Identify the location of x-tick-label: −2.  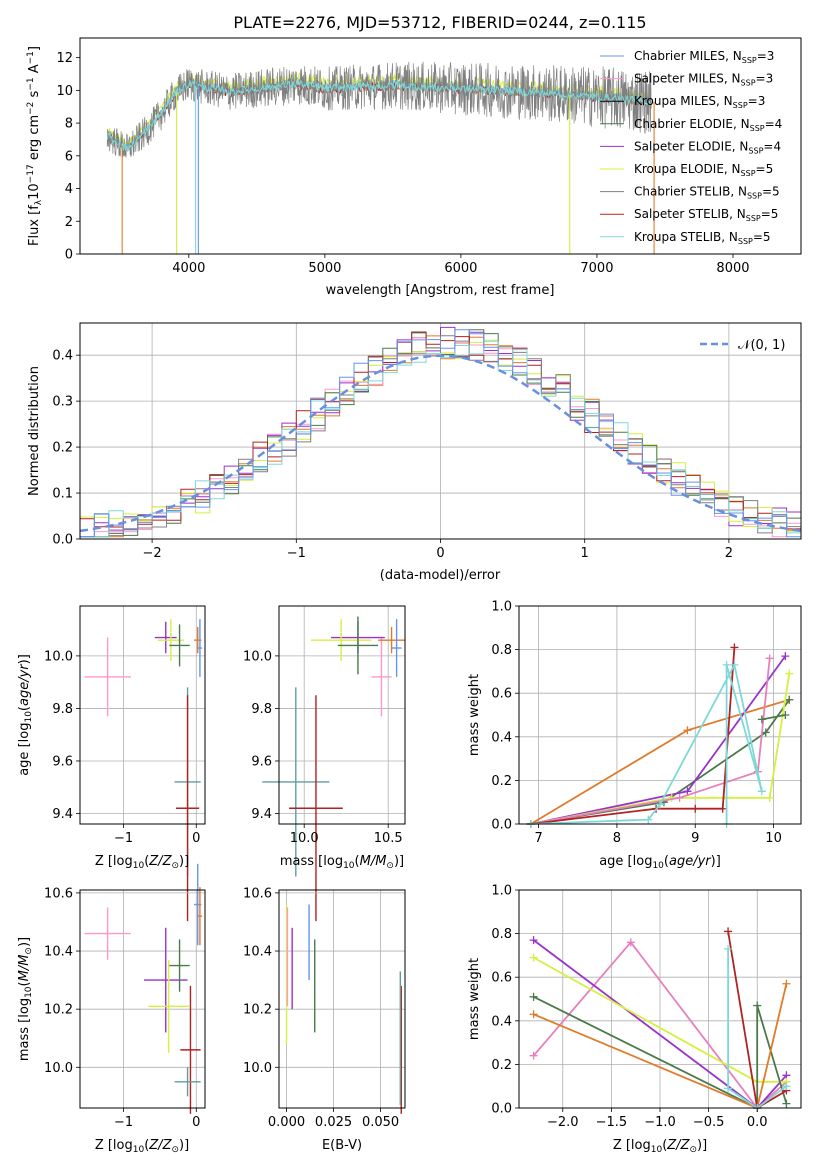
(152, 553).